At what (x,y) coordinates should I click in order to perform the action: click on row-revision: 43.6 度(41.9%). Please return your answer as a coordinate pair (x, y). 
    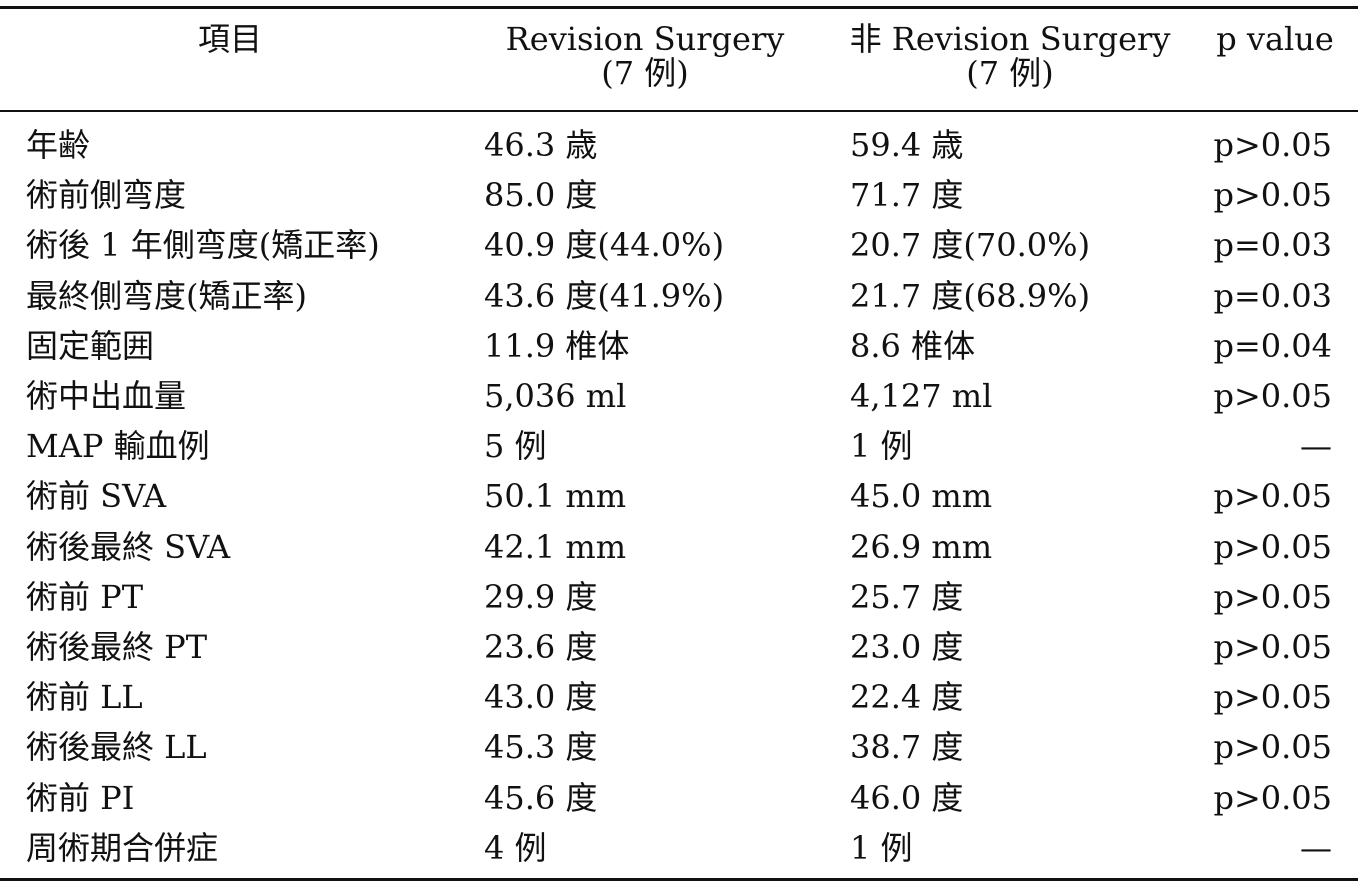
    Looking at the image, I should click on (604, 295).